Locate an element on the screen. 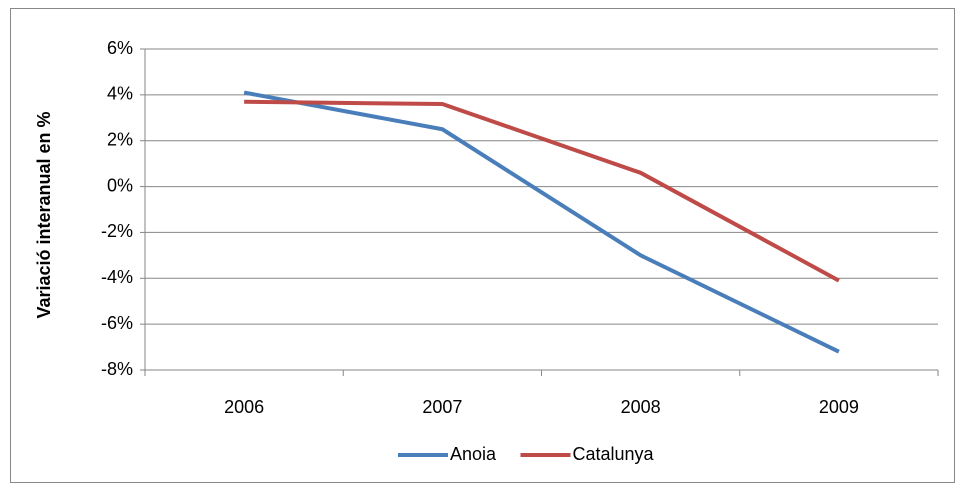 The width and height of the screenshot is (956, 484). x-tick-label: 2008 is located at coordinates (641, 407).